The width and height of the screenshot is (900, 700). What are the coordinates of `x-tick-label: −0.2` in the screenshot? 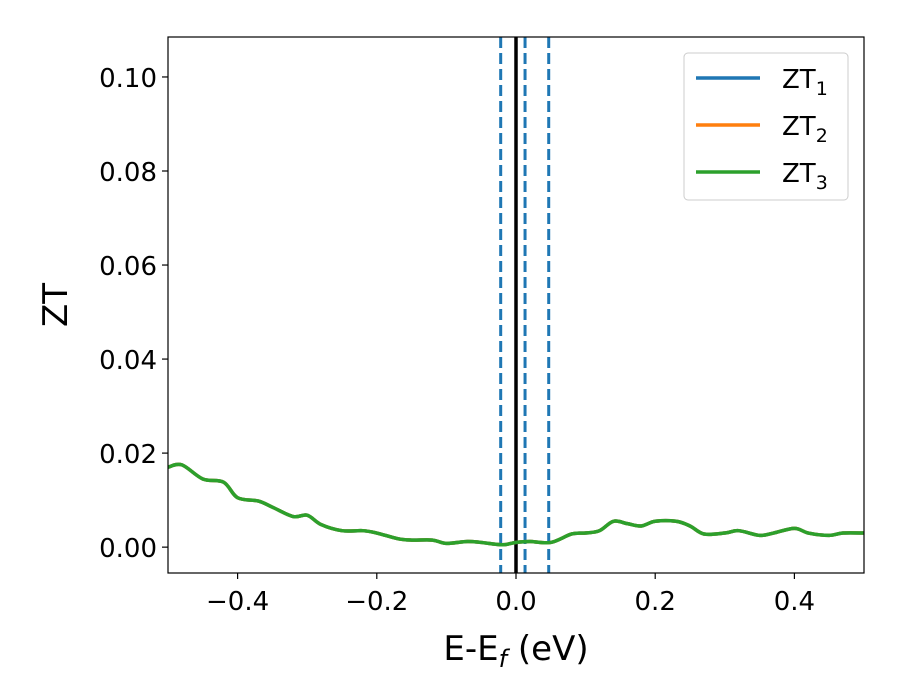 It's located at (376, 602).